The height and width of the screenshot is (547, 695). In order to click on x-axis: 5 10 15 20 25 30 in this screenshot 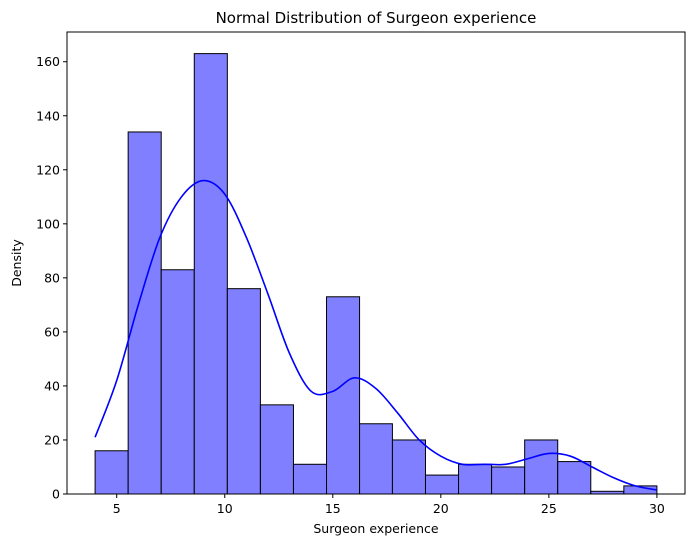, I will do `click(389, 505)`.